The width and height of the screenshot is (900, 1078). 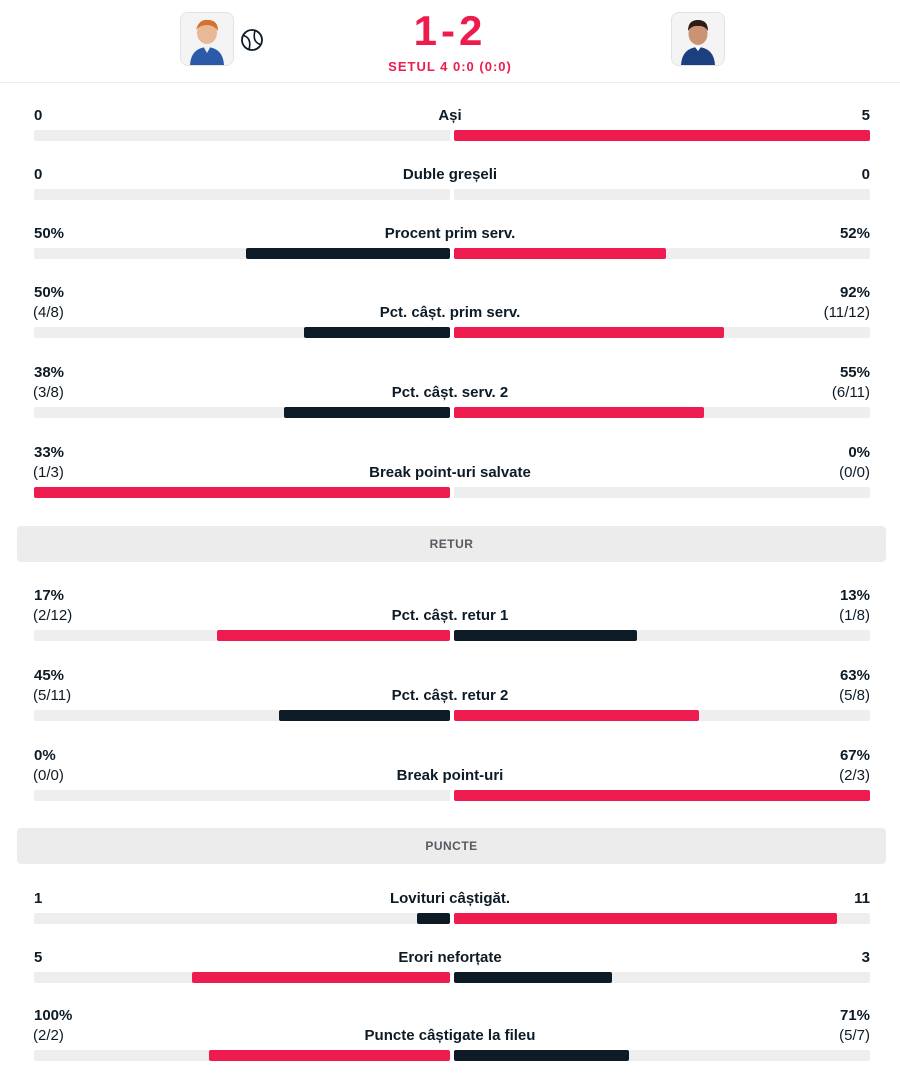 I want to click on left-sub-value: (5/11), so click(x=52, y=695).